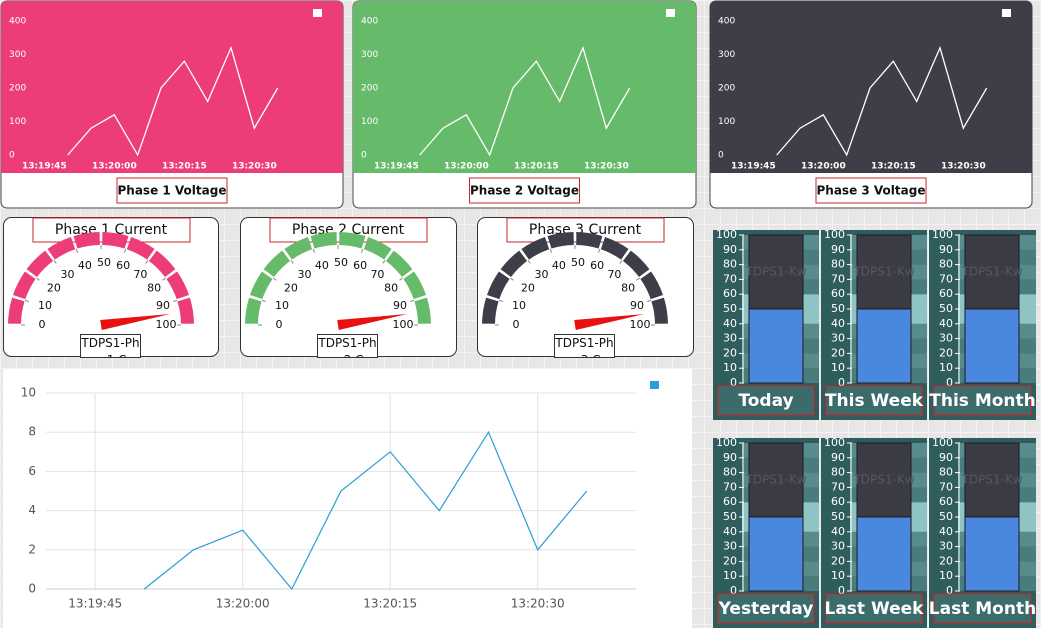  What do you see at coordinates (516, 324) in the screenshot?
I see `gauge-tick-label: 0` at bounding box center [516, 324].